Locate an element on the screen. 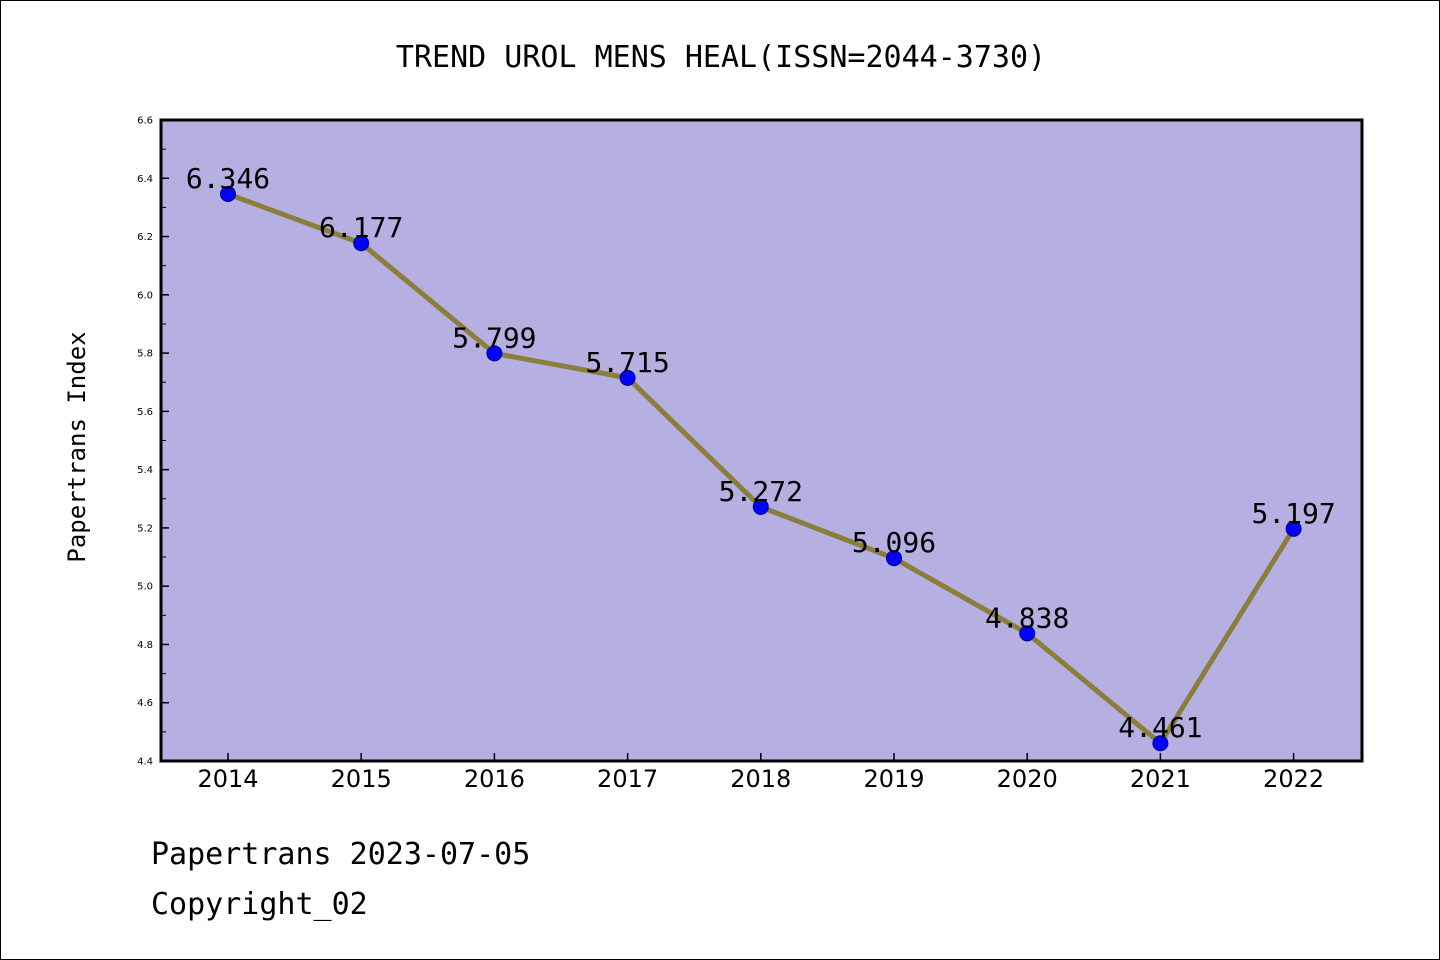 The height and width of the screenshot is (960, 1440). x-axis: 2014 2015 2016 2017 2018 2019 2020 2021 2022 is located at coordinates (760, 773).